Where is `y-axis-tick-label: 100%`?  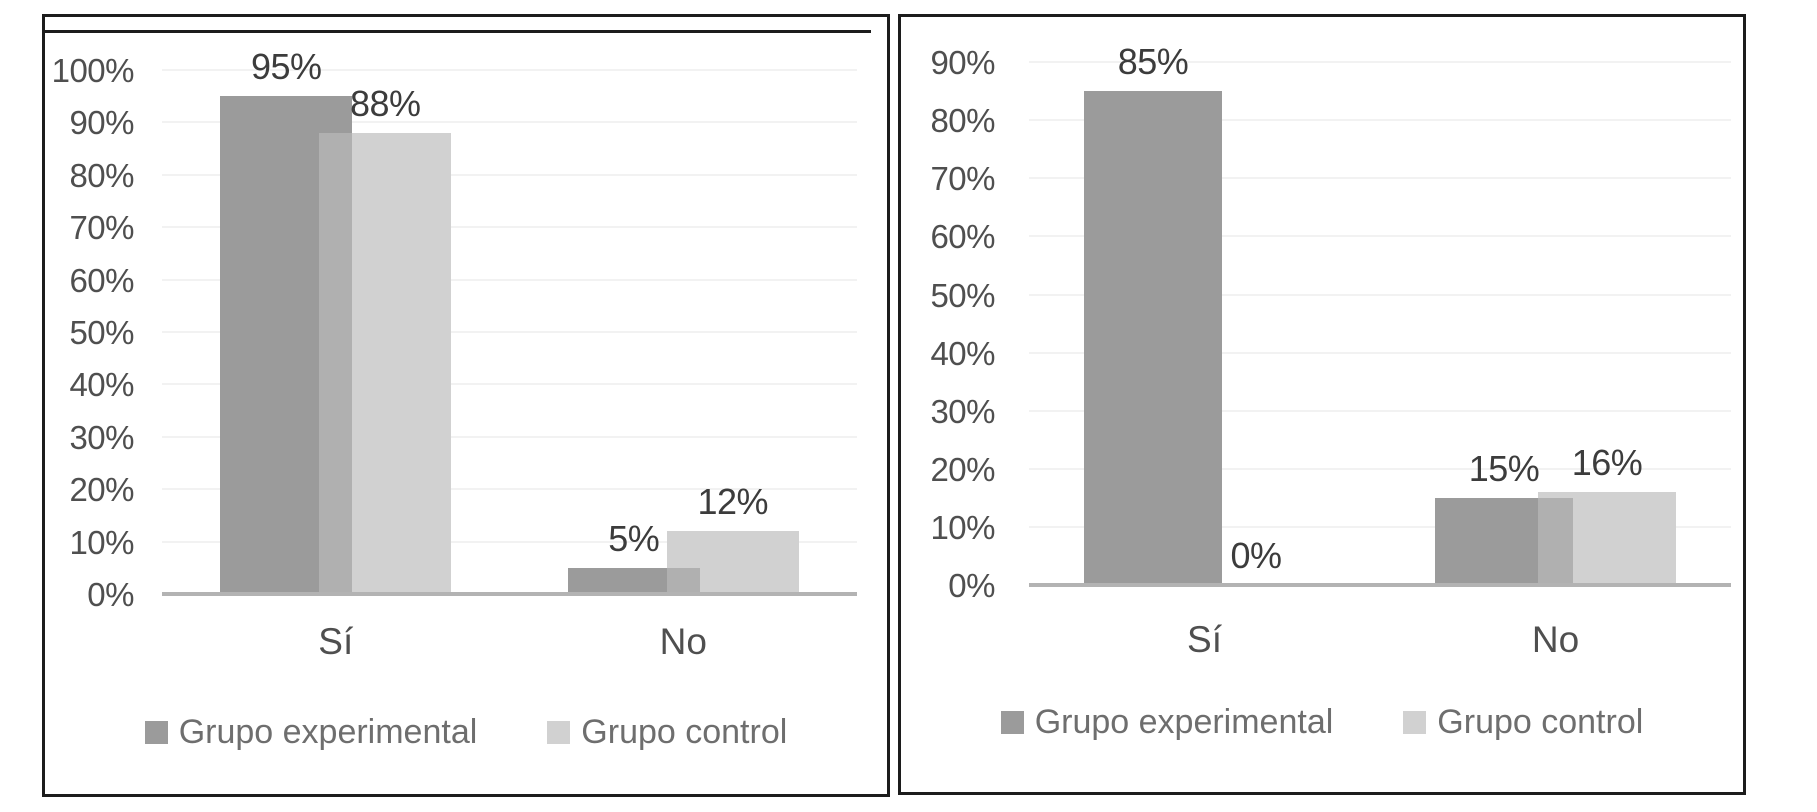 y-axis-tick-label: 100% is located at coordinates (93, 70).